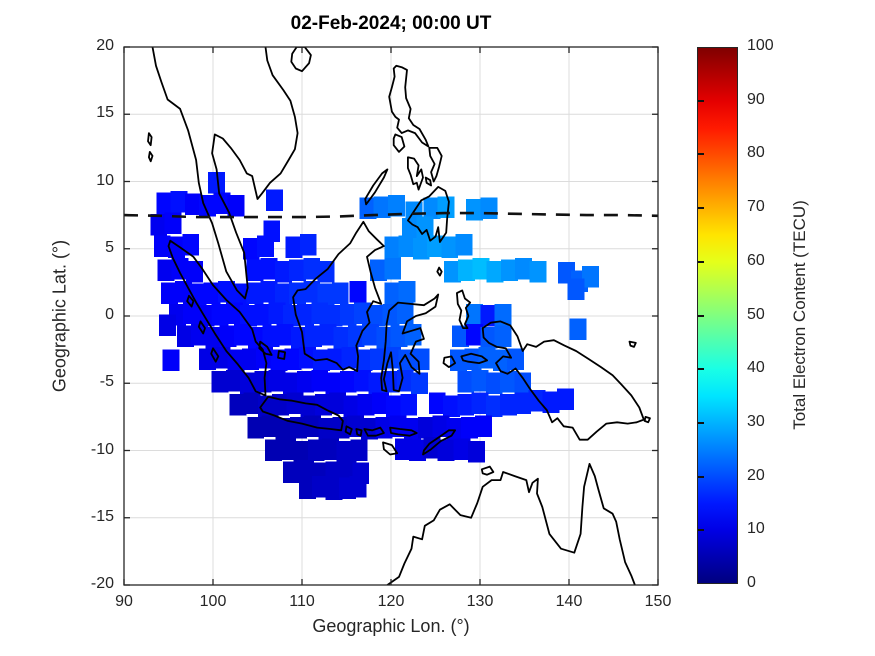  Describe the element at coordinates (464, 309) in the screenshot. I see `coastline-halmahera` at that location.